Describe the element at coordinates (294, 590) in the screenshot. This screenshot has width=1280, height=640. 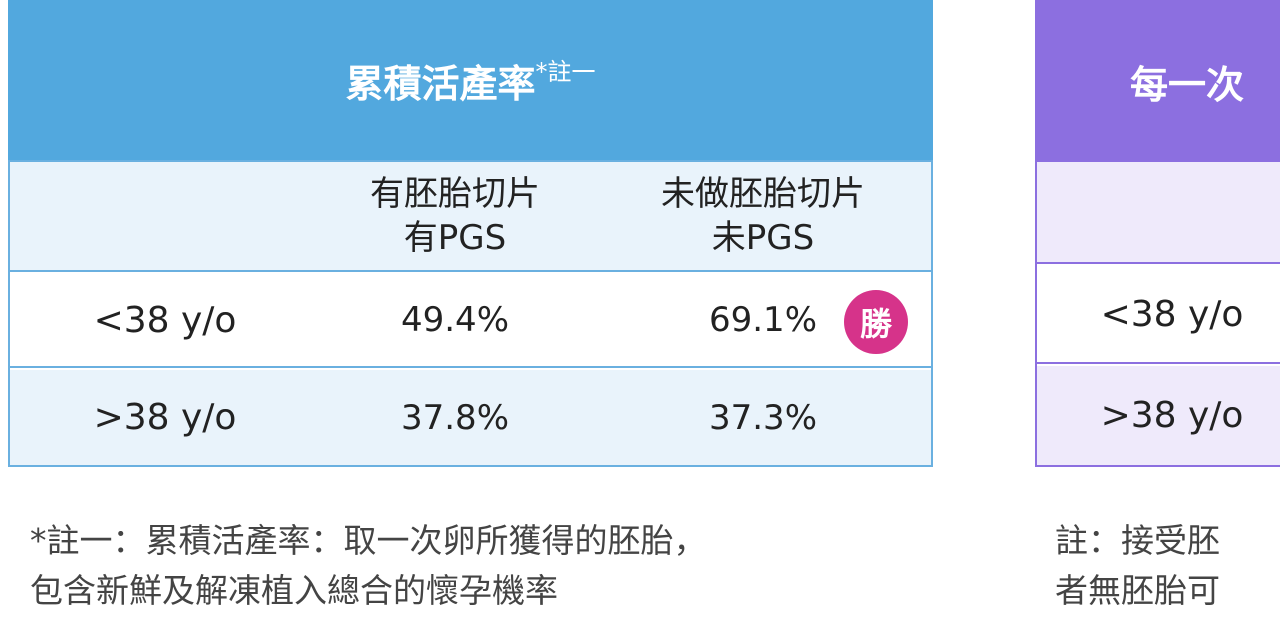
I see `footnote: 包含新鮮及解凍植入總合的懷孕機率` at that location.